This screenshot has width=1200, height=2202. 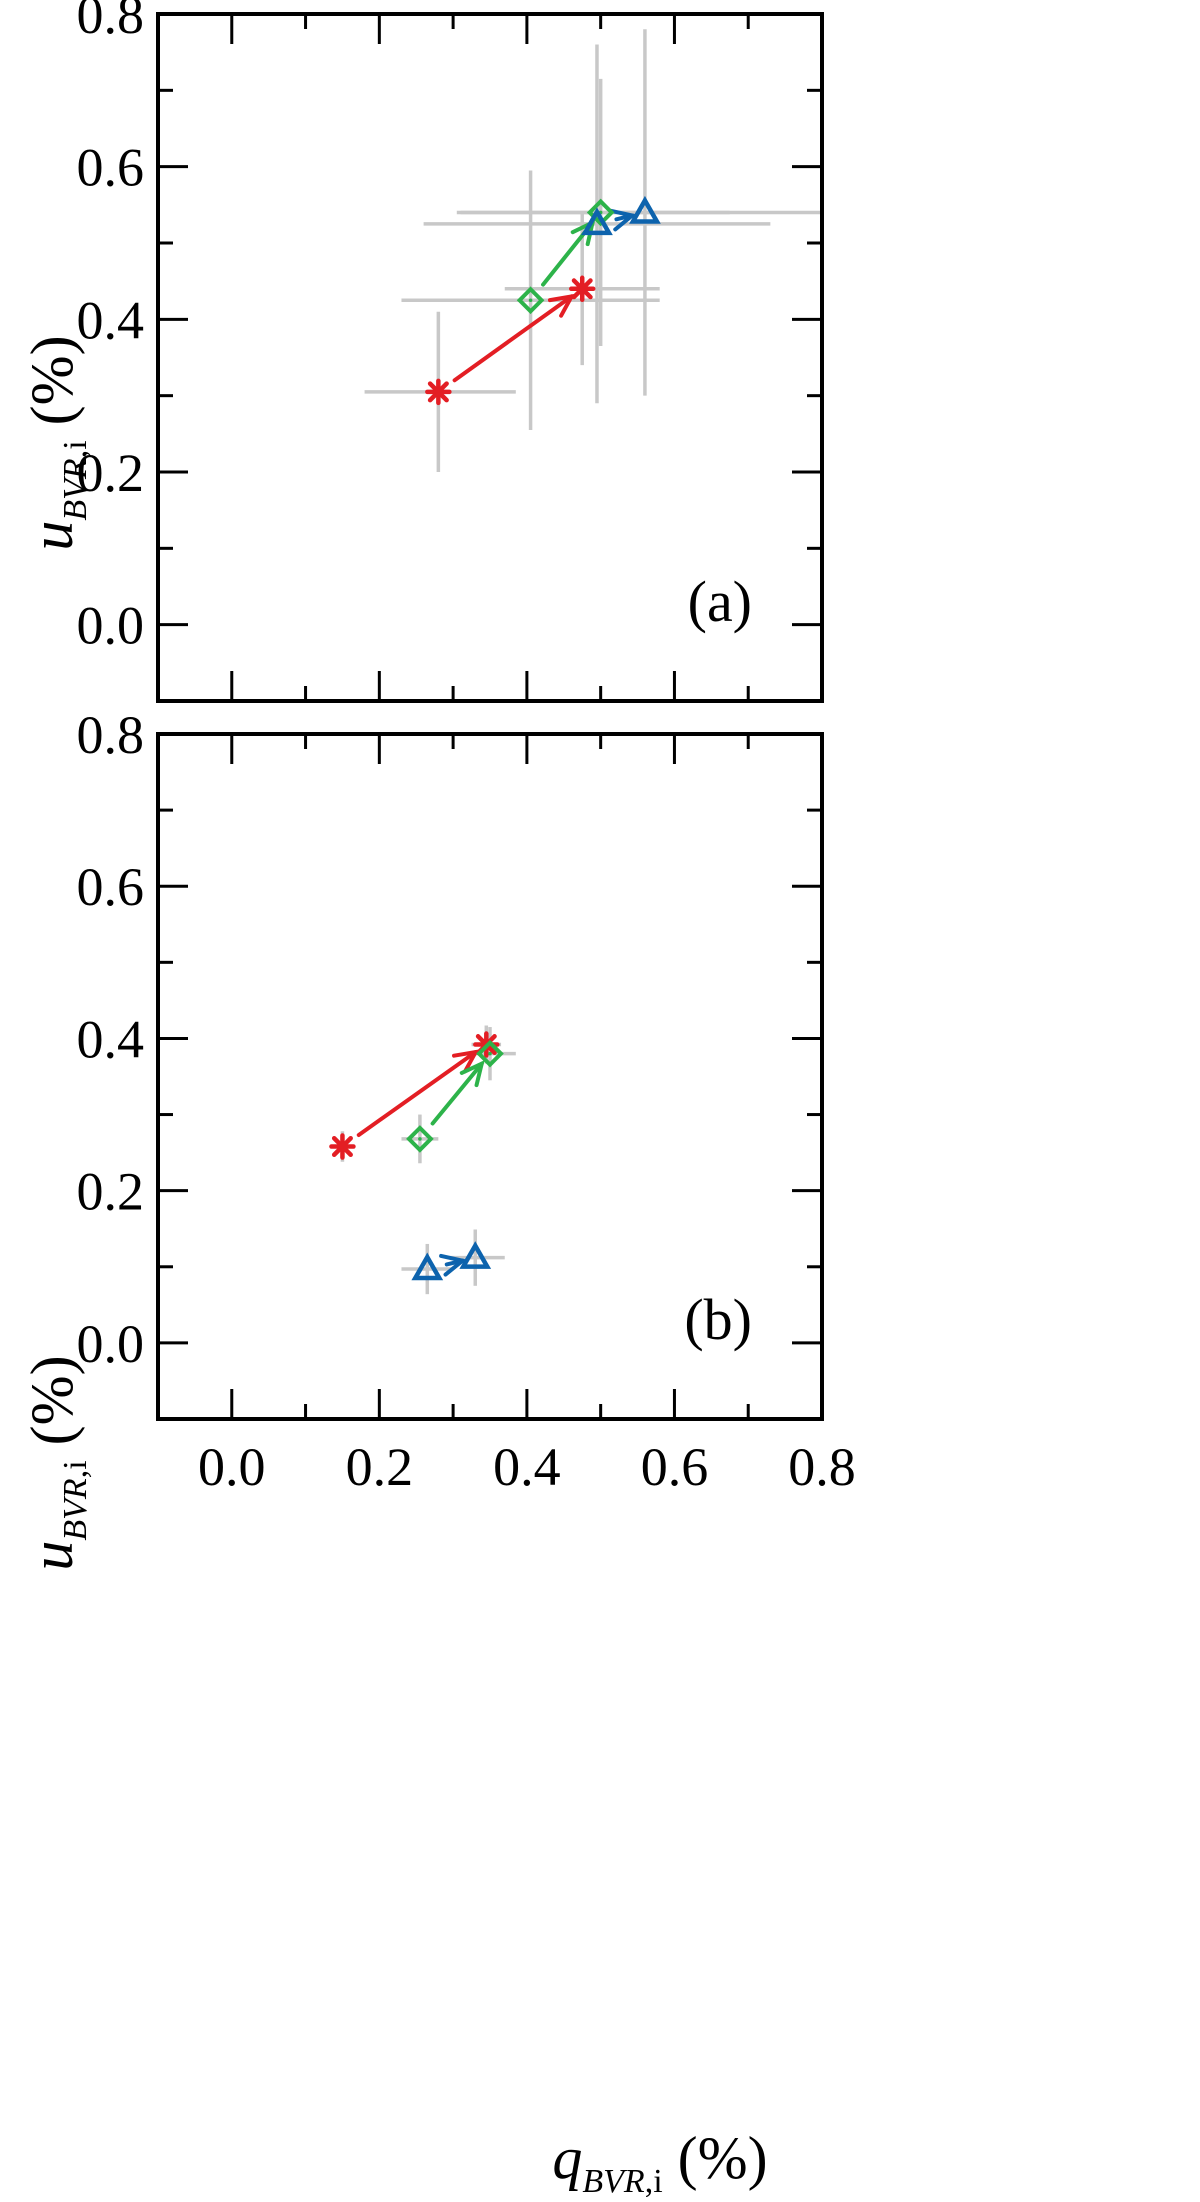 I want to click on y-axis-title-a: uBVR,i (%), so click(x=56, y=442).